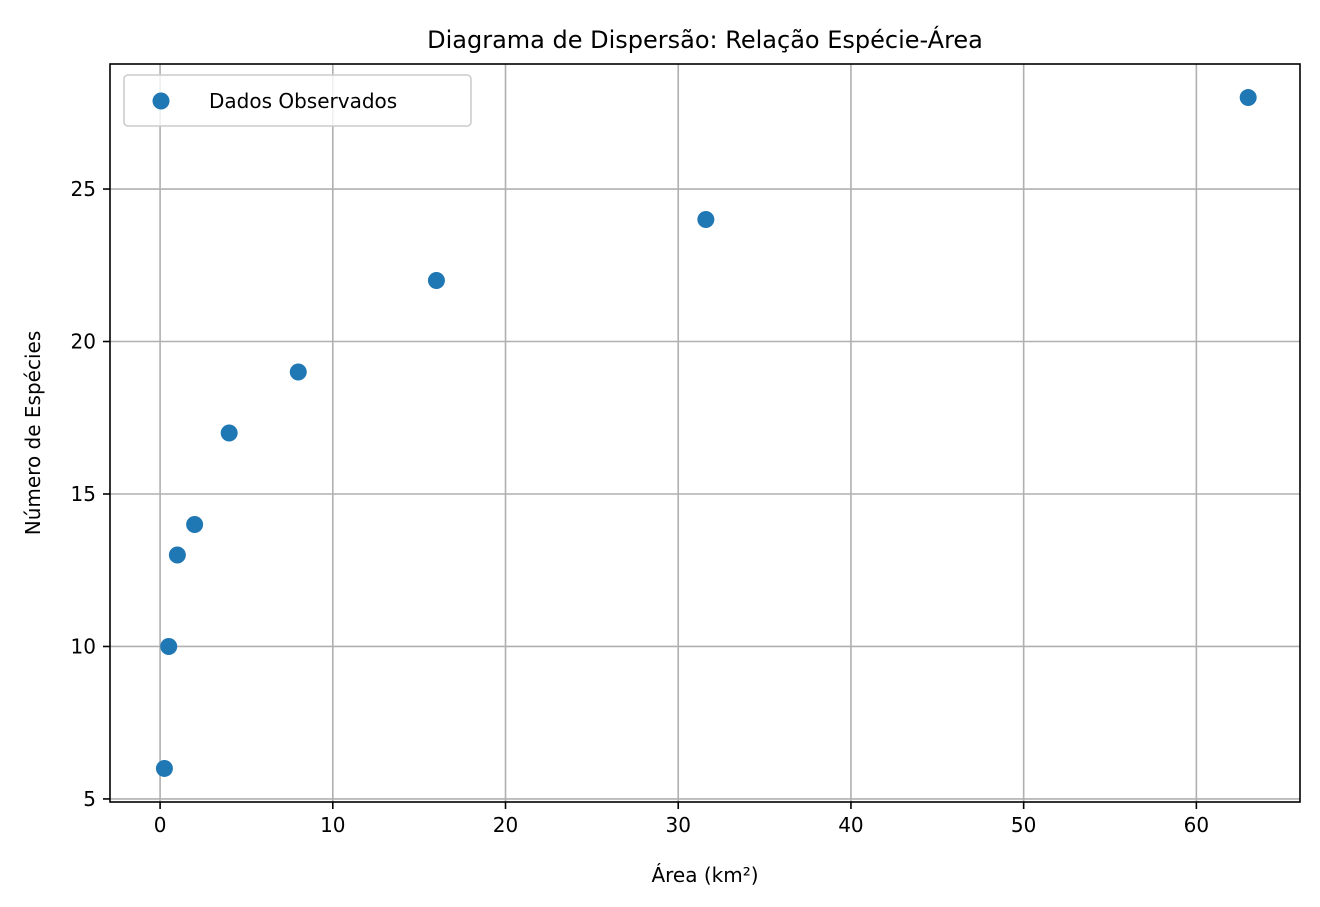 This screenshot has width=1320, height=907. I want to click on y-tick-label: 15, so click(83, 494).